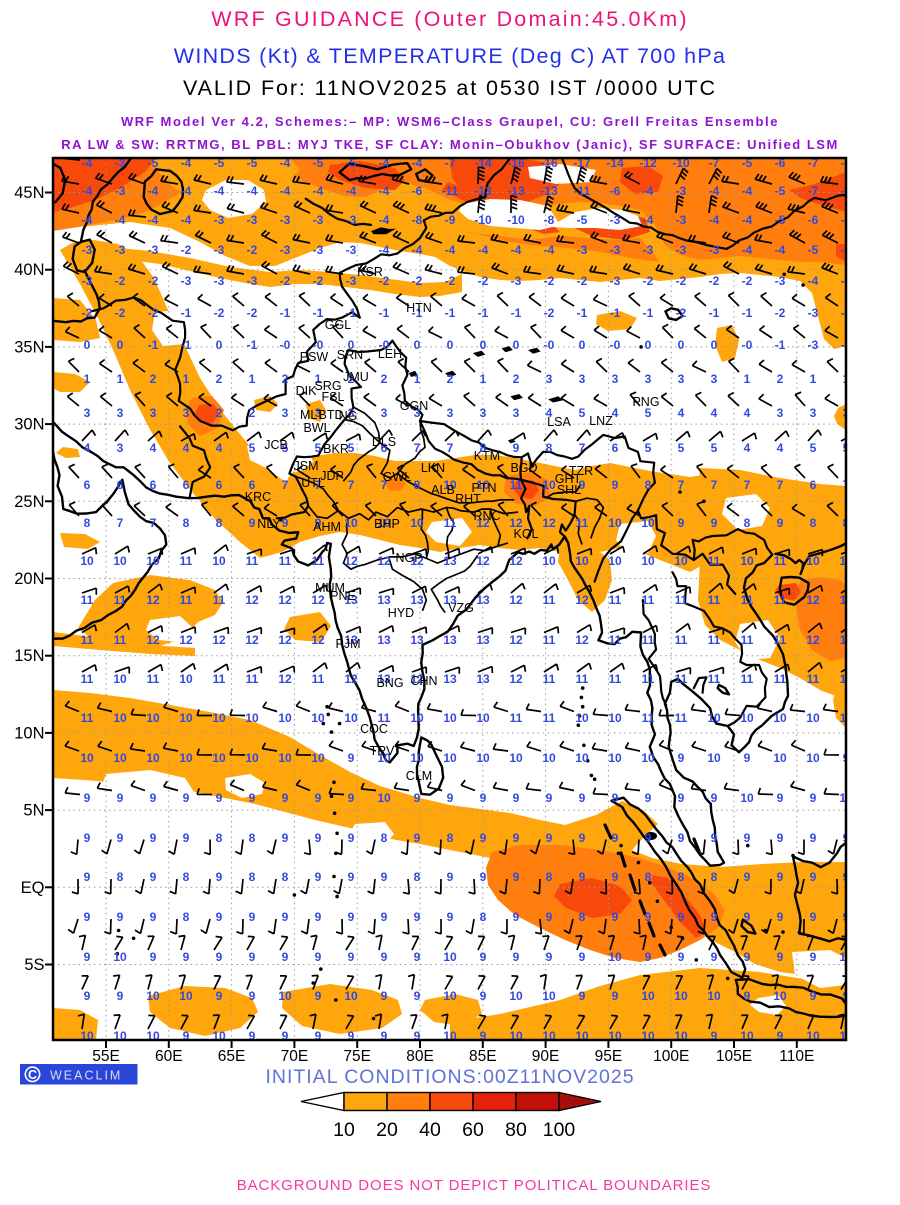 The image size is (900, 1205). I want to click on svg-text: CHN, so click(423, 681).